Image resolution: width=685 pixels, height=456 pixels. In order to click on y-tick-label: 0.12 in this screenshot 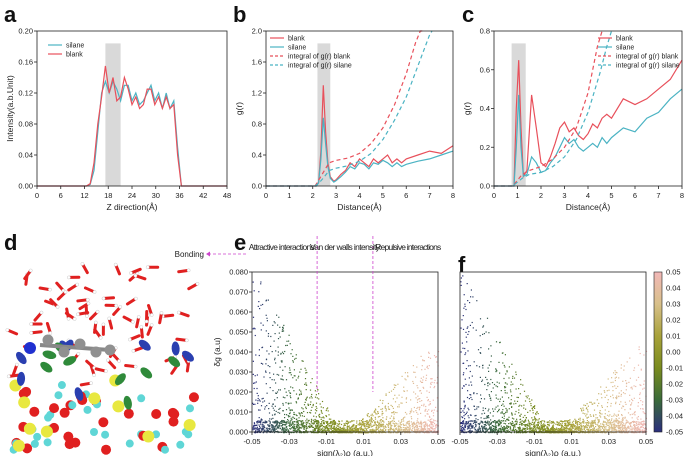, I will do `click(25, 93)`.